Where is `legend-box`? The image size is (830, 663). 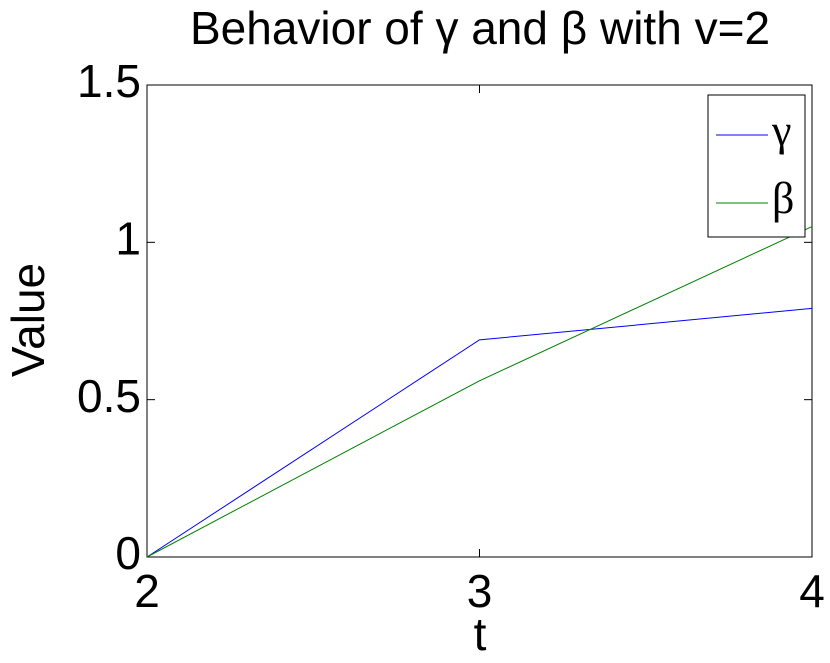 legend-box is located at coordinates (756, 166).